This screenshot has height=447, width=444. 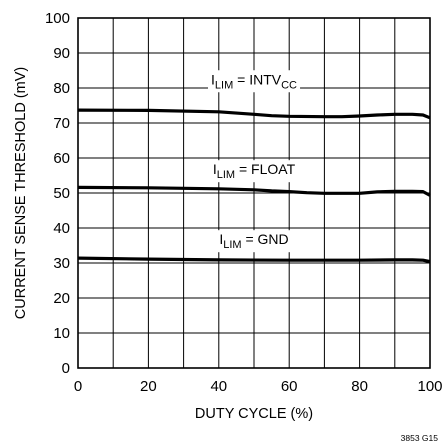 I want to click on curve-label-backgrounds, so click(x=254, y=161).